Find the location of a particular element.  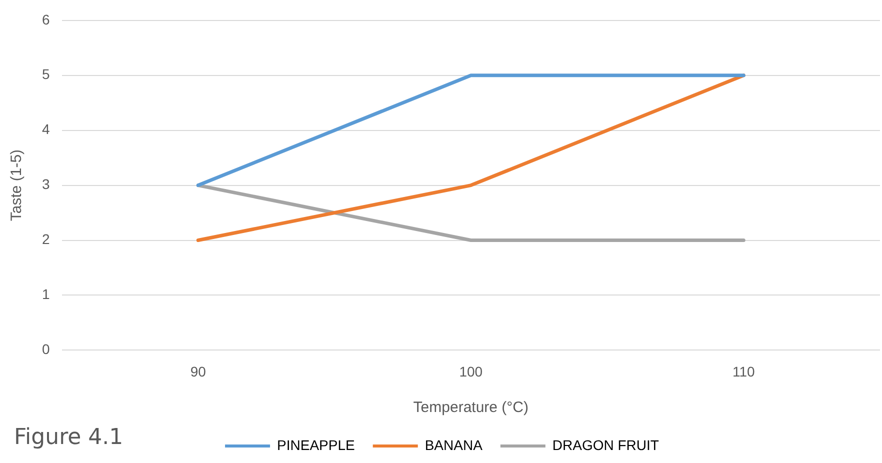

y-axis-title: Taste (1-5) is located at coordinates (17, 185).